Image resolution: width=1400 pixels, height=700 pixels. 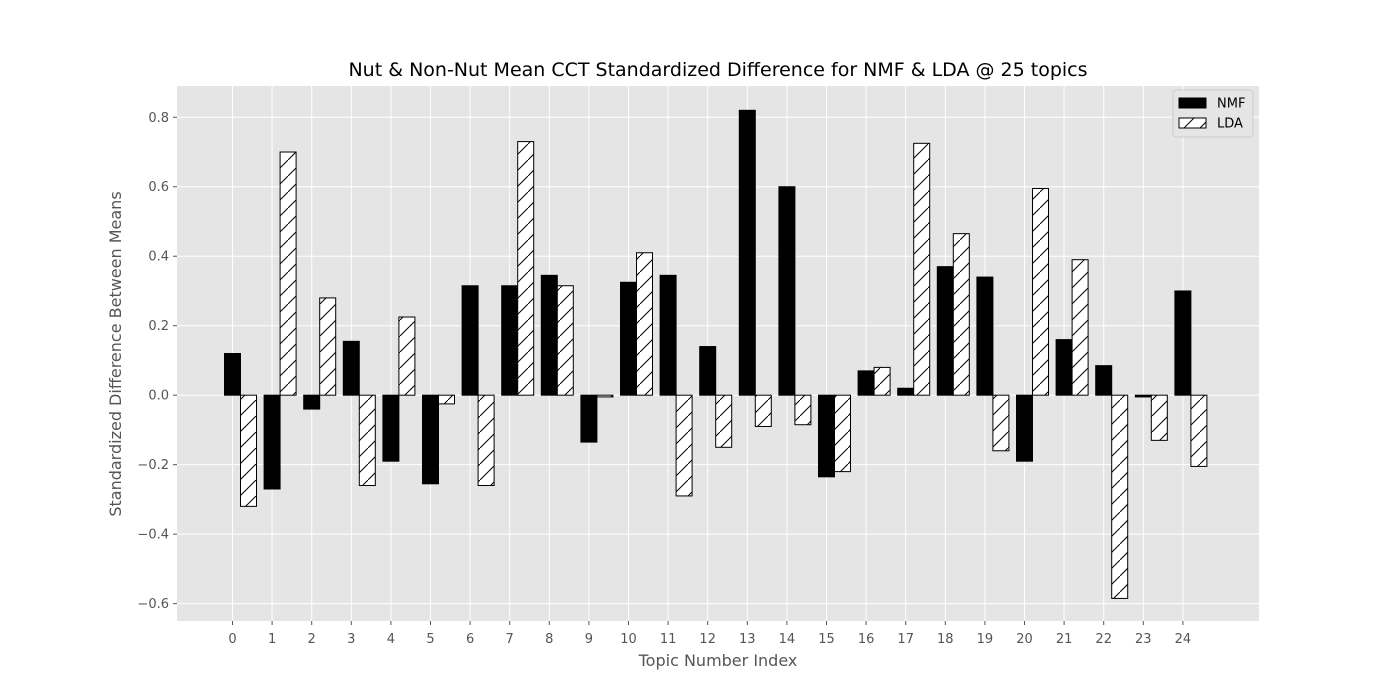 I want to click on legend-label-nmf: NMF, so click(x=1231, y=104).